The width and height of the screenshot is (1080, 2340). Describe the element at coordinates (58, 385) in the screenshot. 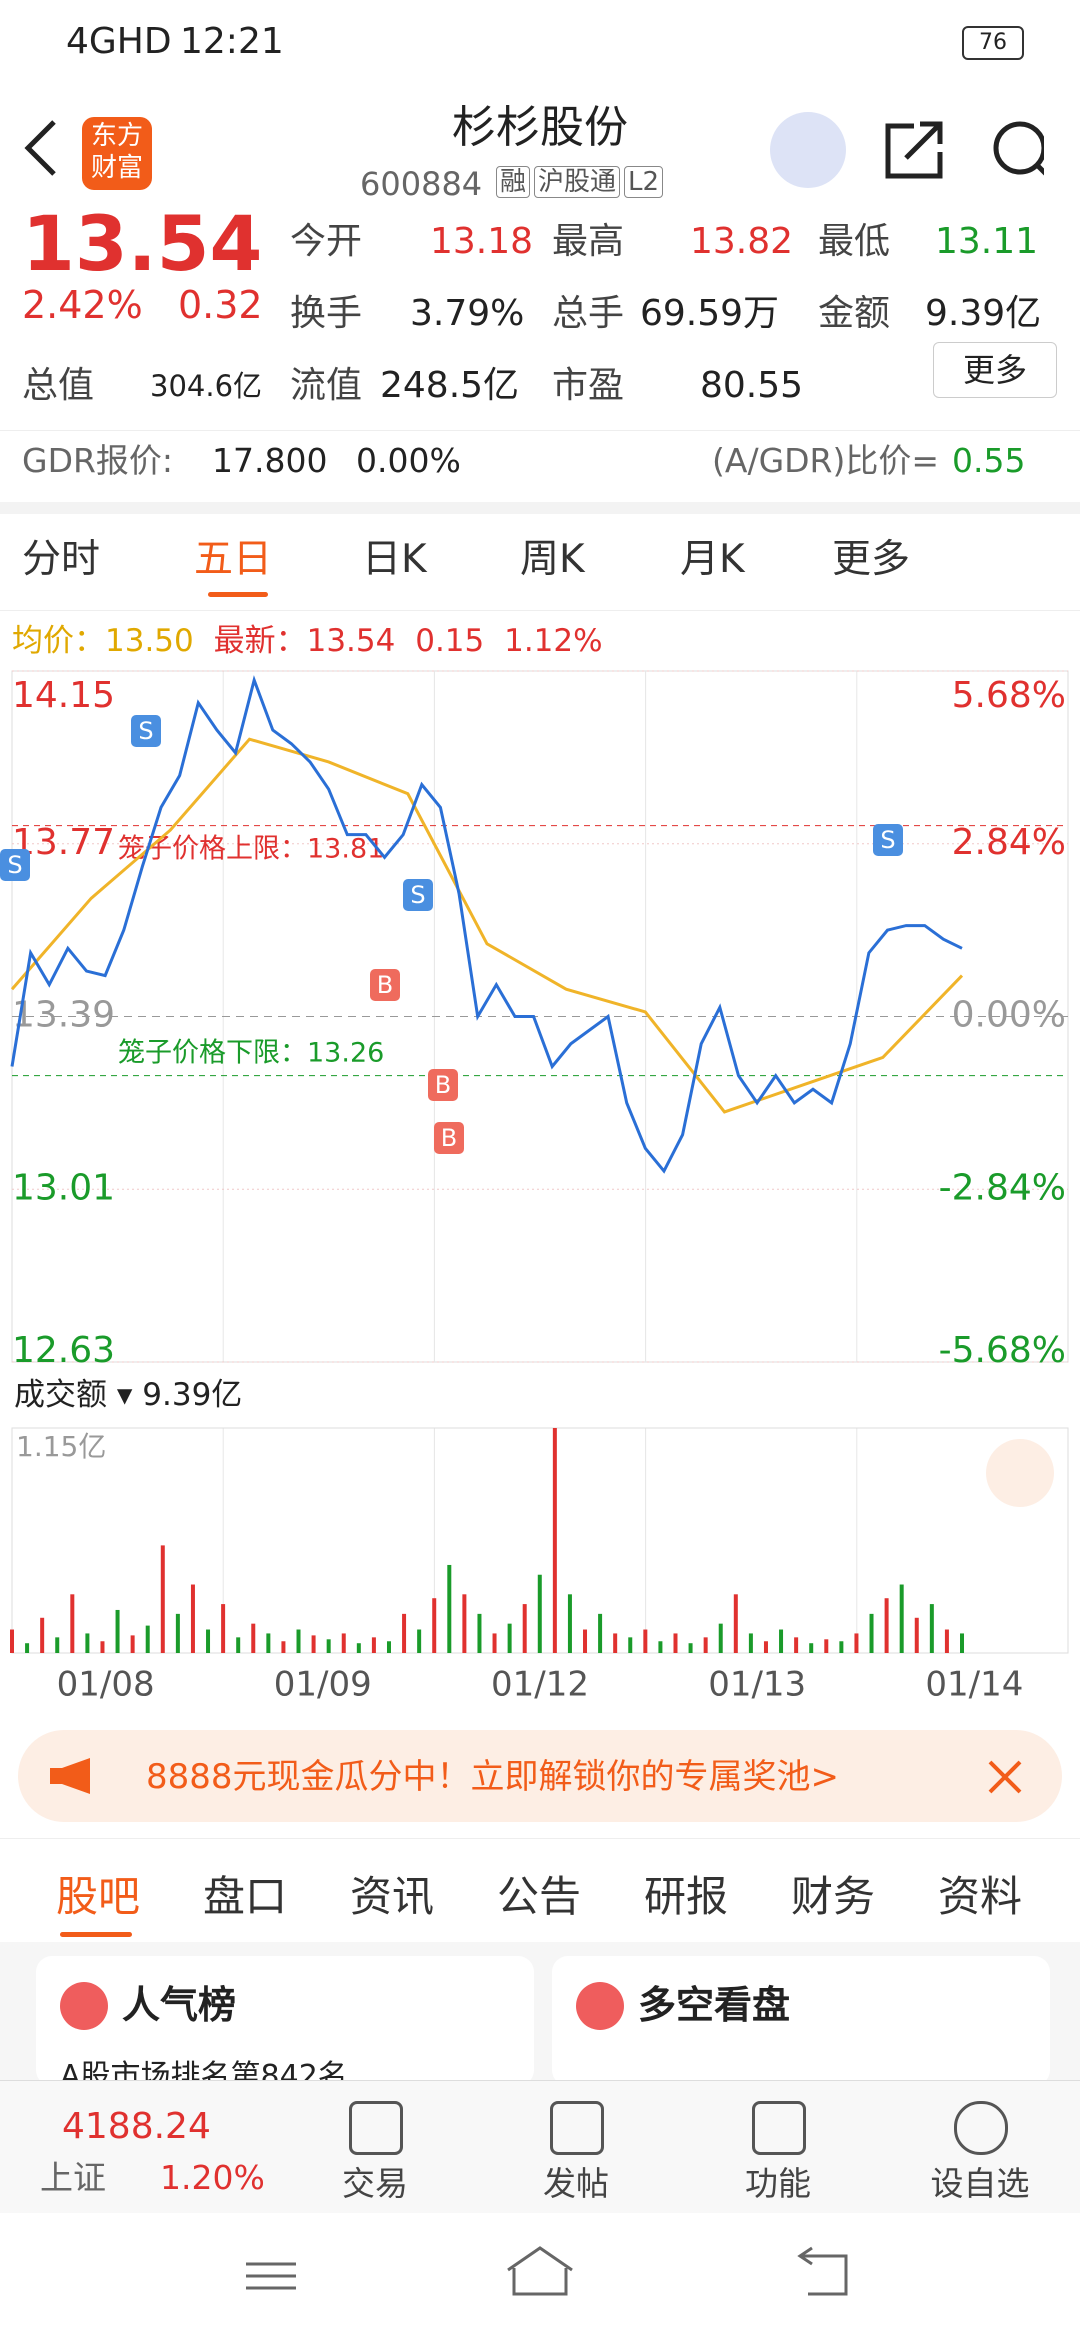

I see `stat-label: 总值` at that location.